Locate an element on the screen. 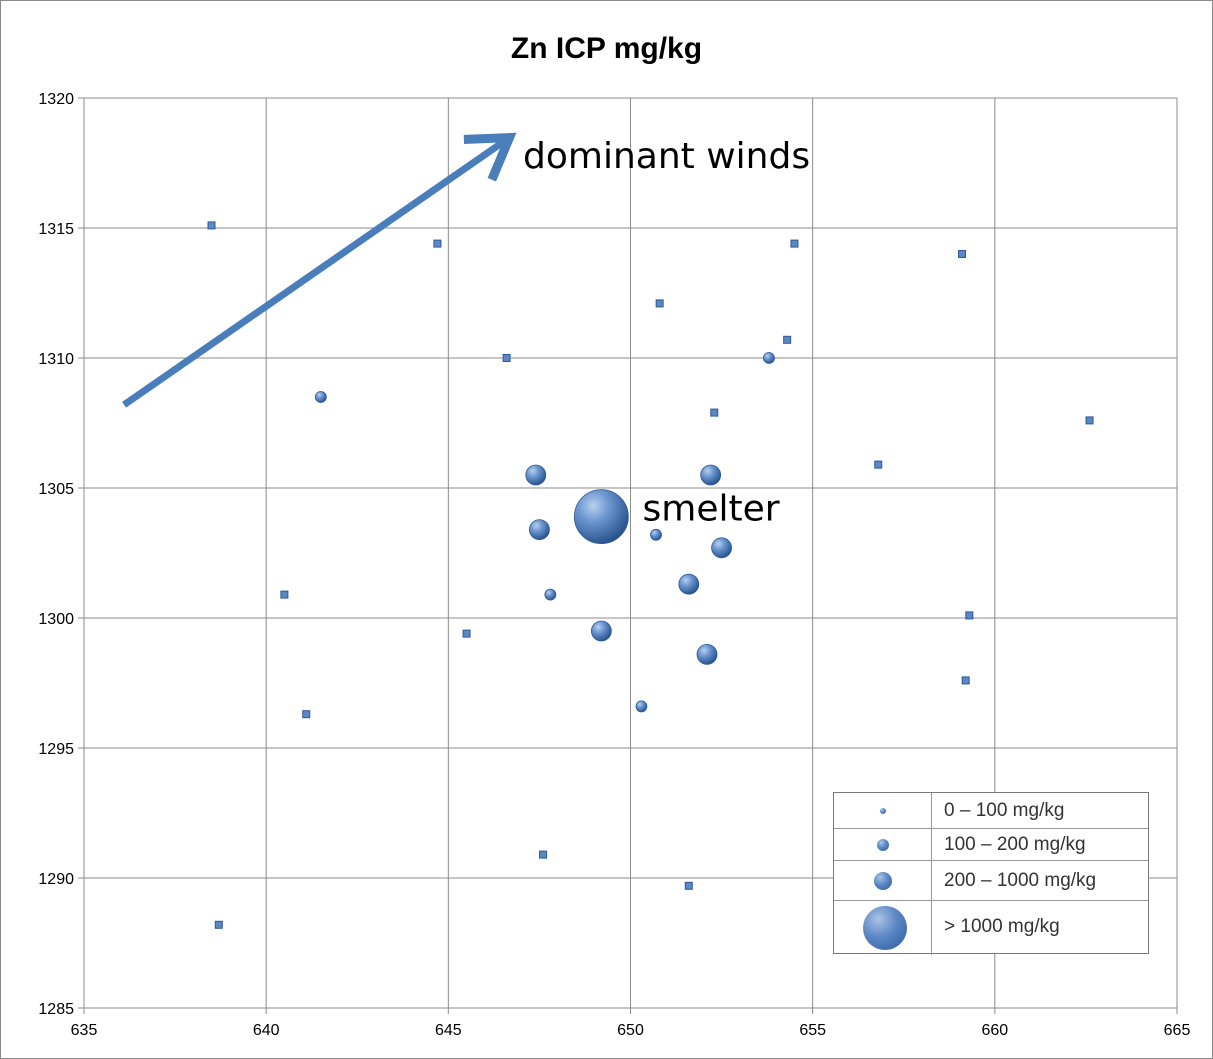 The width and height of the screenshot is (1213, 1059). legend-entry-over-1000: > 1000 mg/kg is located at coordinates (991, 928).